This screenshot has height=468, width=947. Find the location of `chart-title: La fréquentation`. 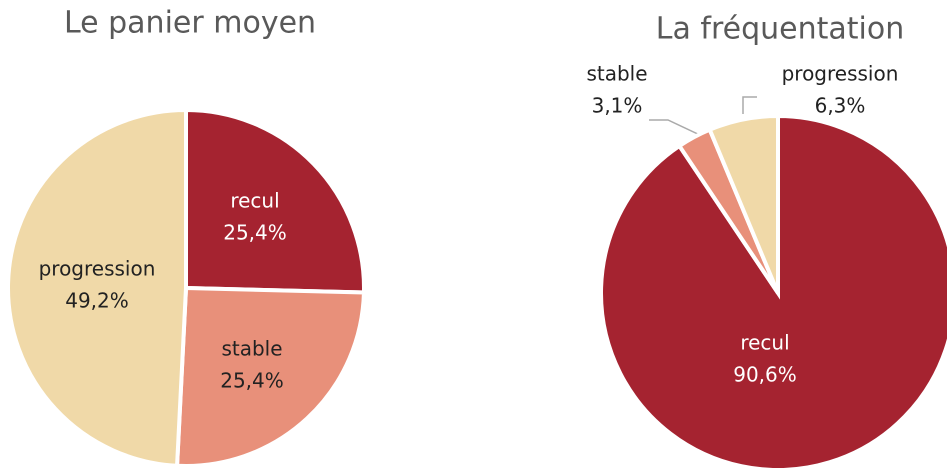

chart-title: La fréquentation is located at coordinates (780, 29).